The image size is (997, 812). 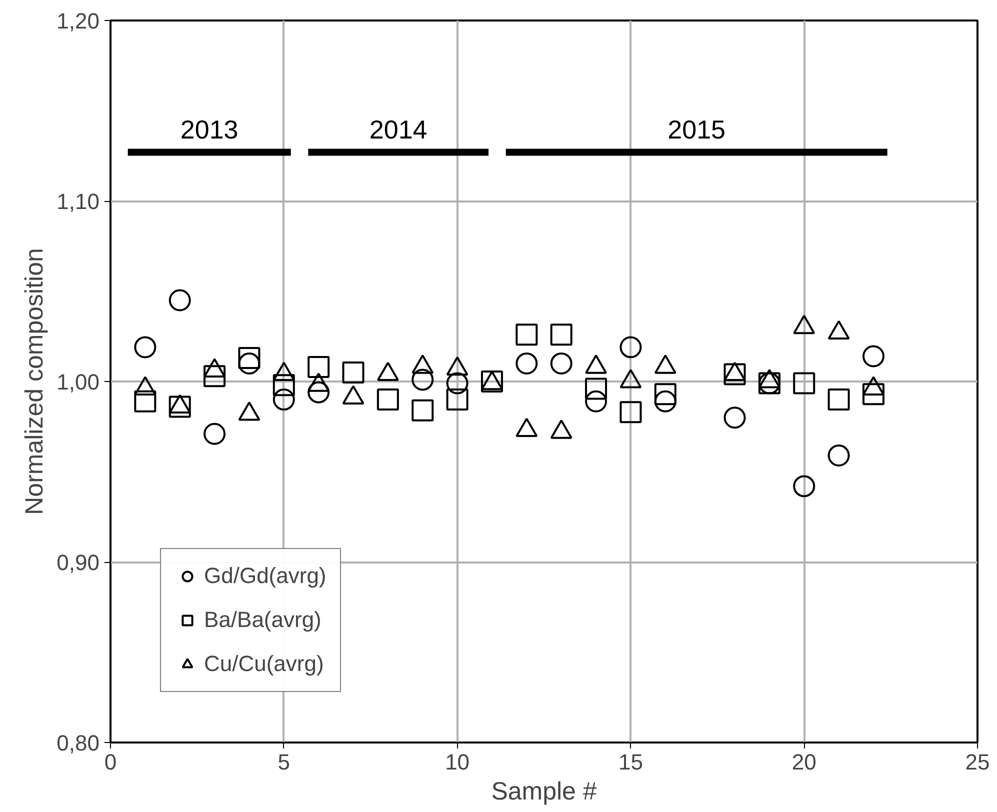 I want to click on y-tick-label: 1,10, so click(x=78, y=201).